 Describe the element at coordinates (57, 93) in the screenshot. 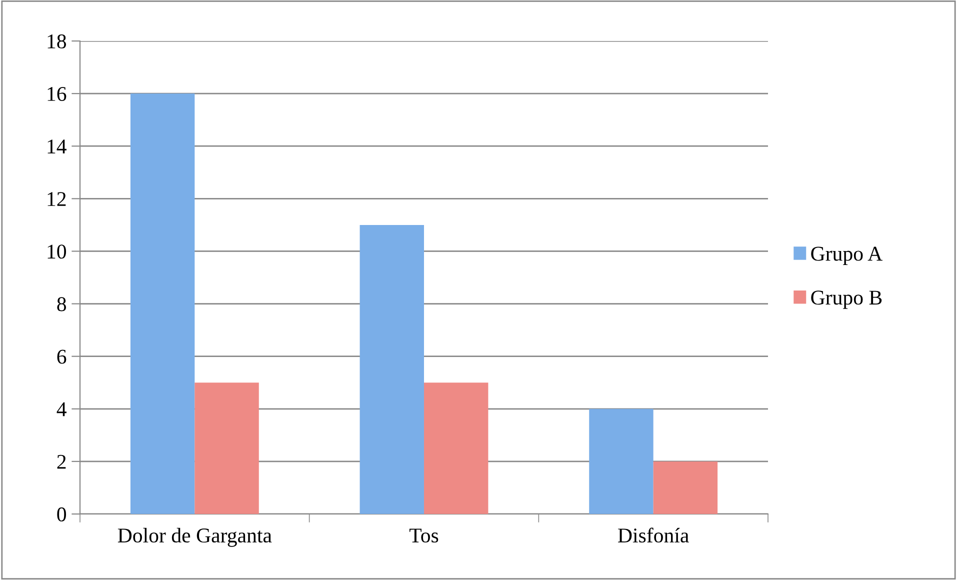

I see `y-tick-label: 16` at that location.